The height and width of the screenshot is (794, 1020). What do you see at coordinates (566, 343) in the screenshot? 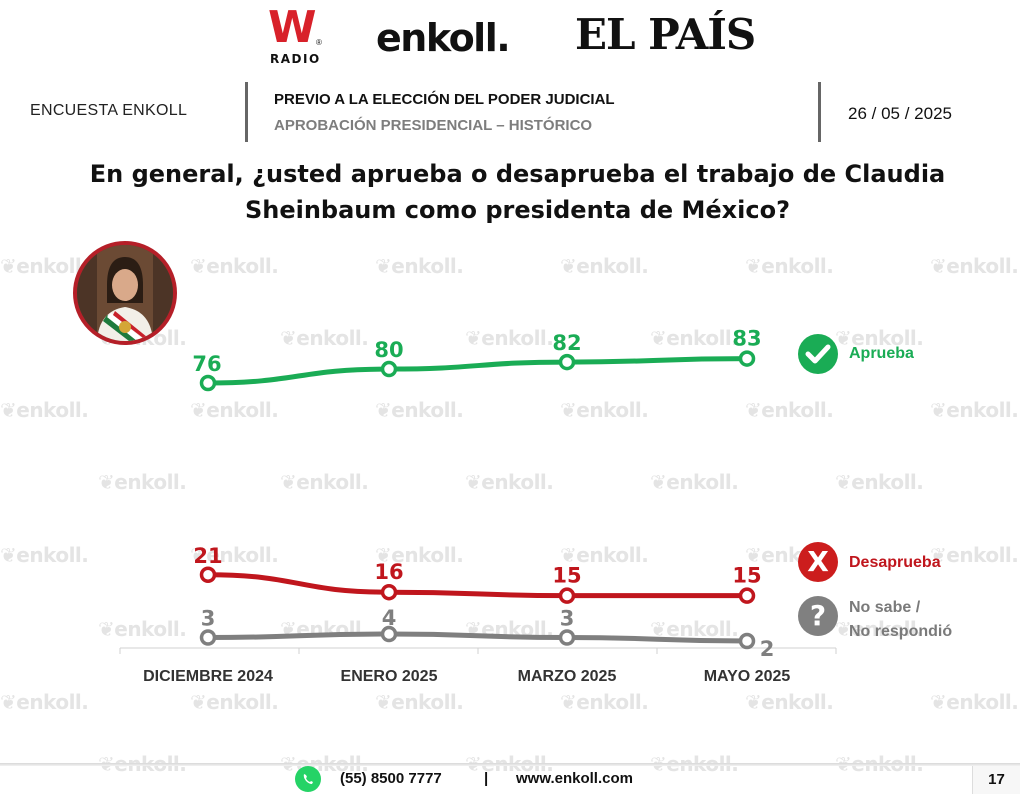
I see `data-label: 82` at bounding box center [566, 343].